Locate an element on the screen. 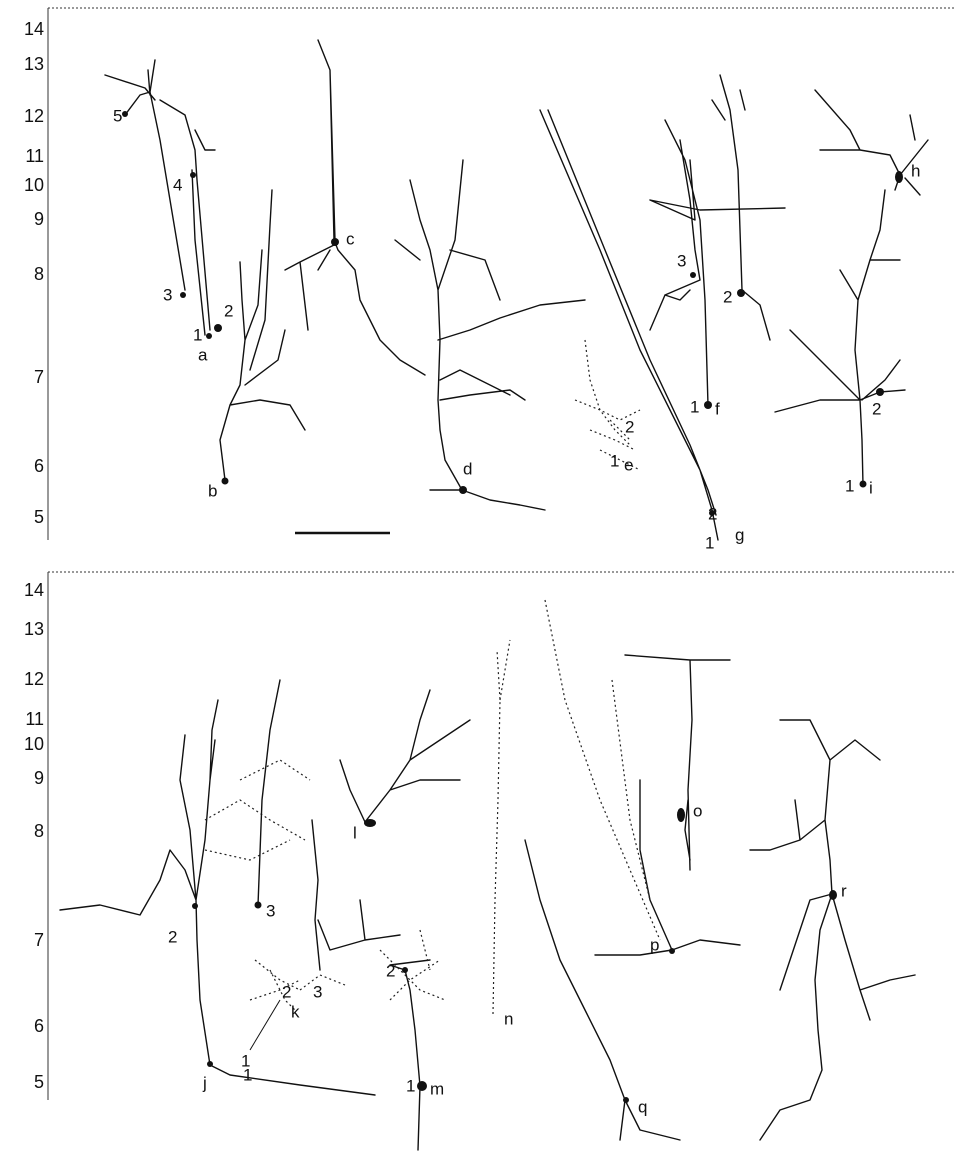  neuron-label: h is located at coordinates (915, 170).